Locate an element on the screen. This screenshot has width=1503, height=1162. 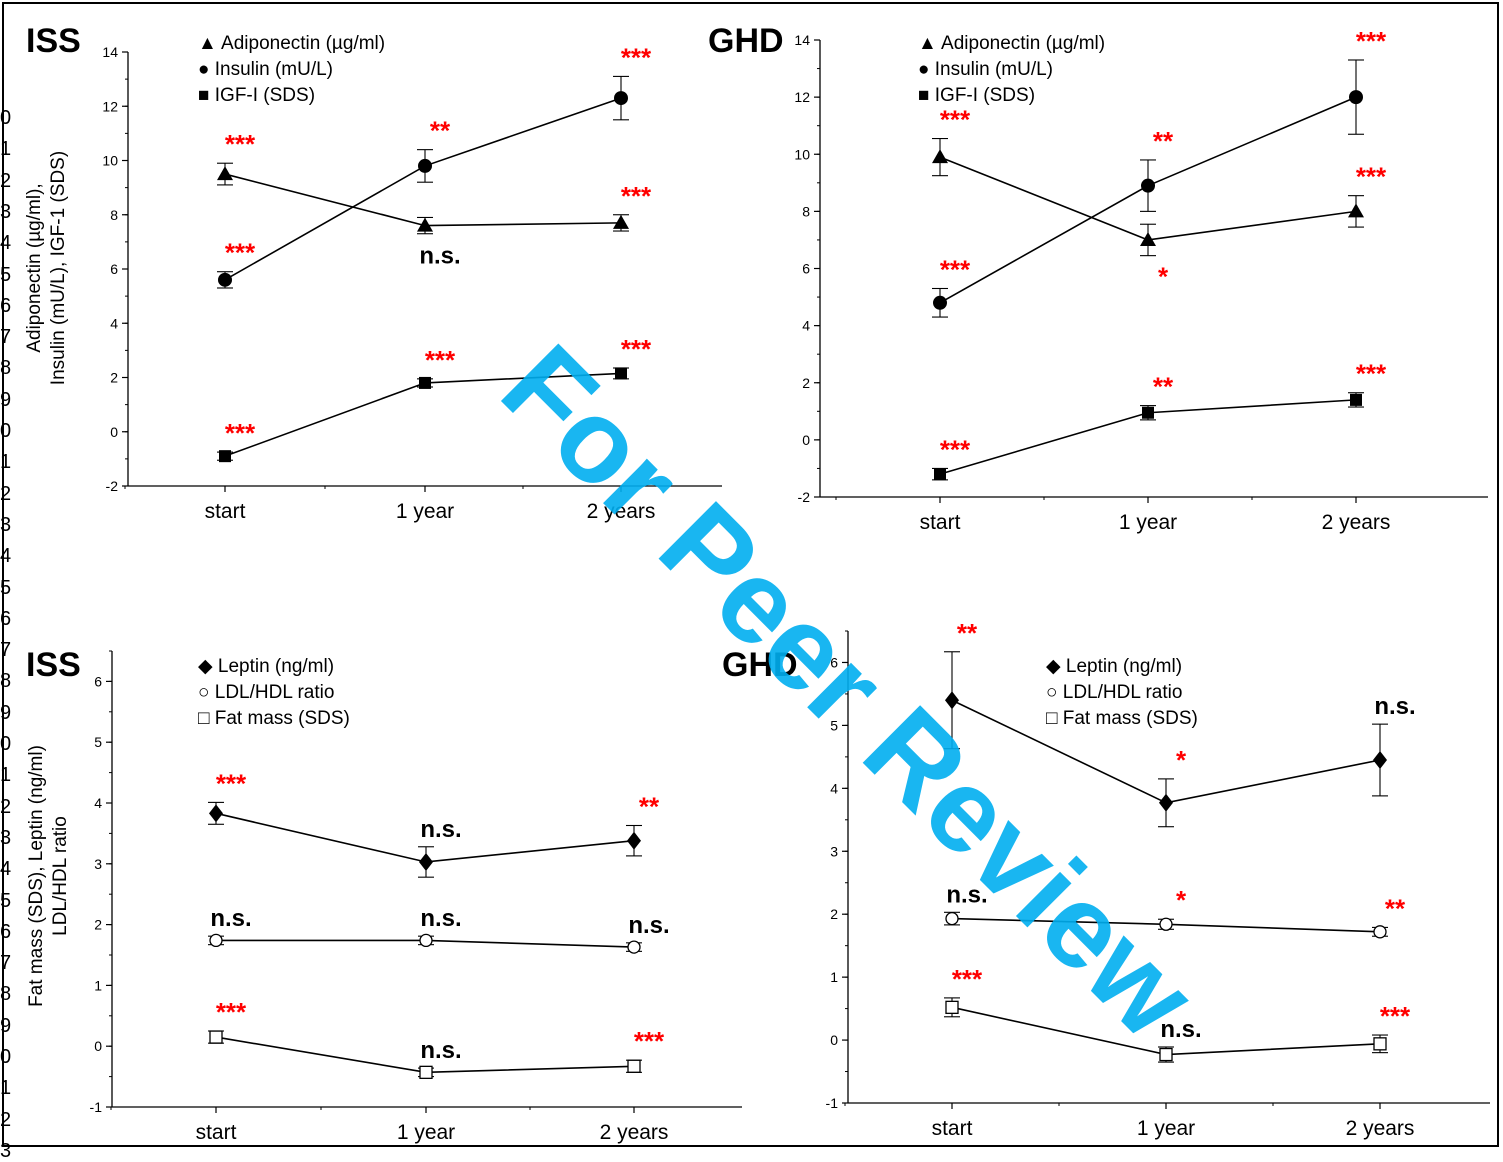
legend-entry: □ Fat mass (SDS) is located at coordinates (274, 718).